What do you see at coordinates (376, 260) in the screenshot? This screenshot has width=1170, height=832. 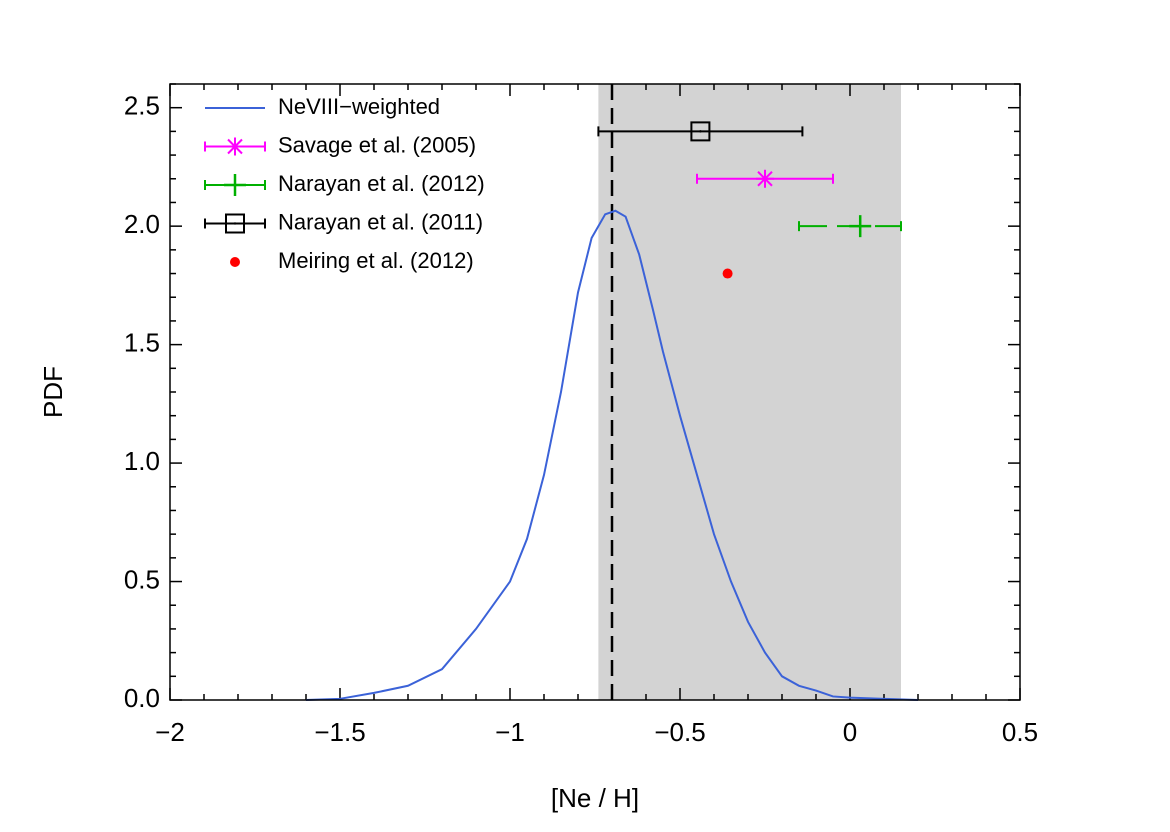 I see `legend-label: Meiring et al. (2012)` at bounding box center [376, 260].